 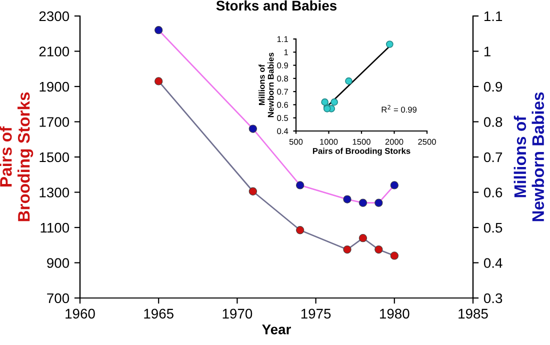 What do you see at coordinates (493, 16) in the screenshot?
I see `y2-tick-label: 1.1` at bounding box center [493, 16].